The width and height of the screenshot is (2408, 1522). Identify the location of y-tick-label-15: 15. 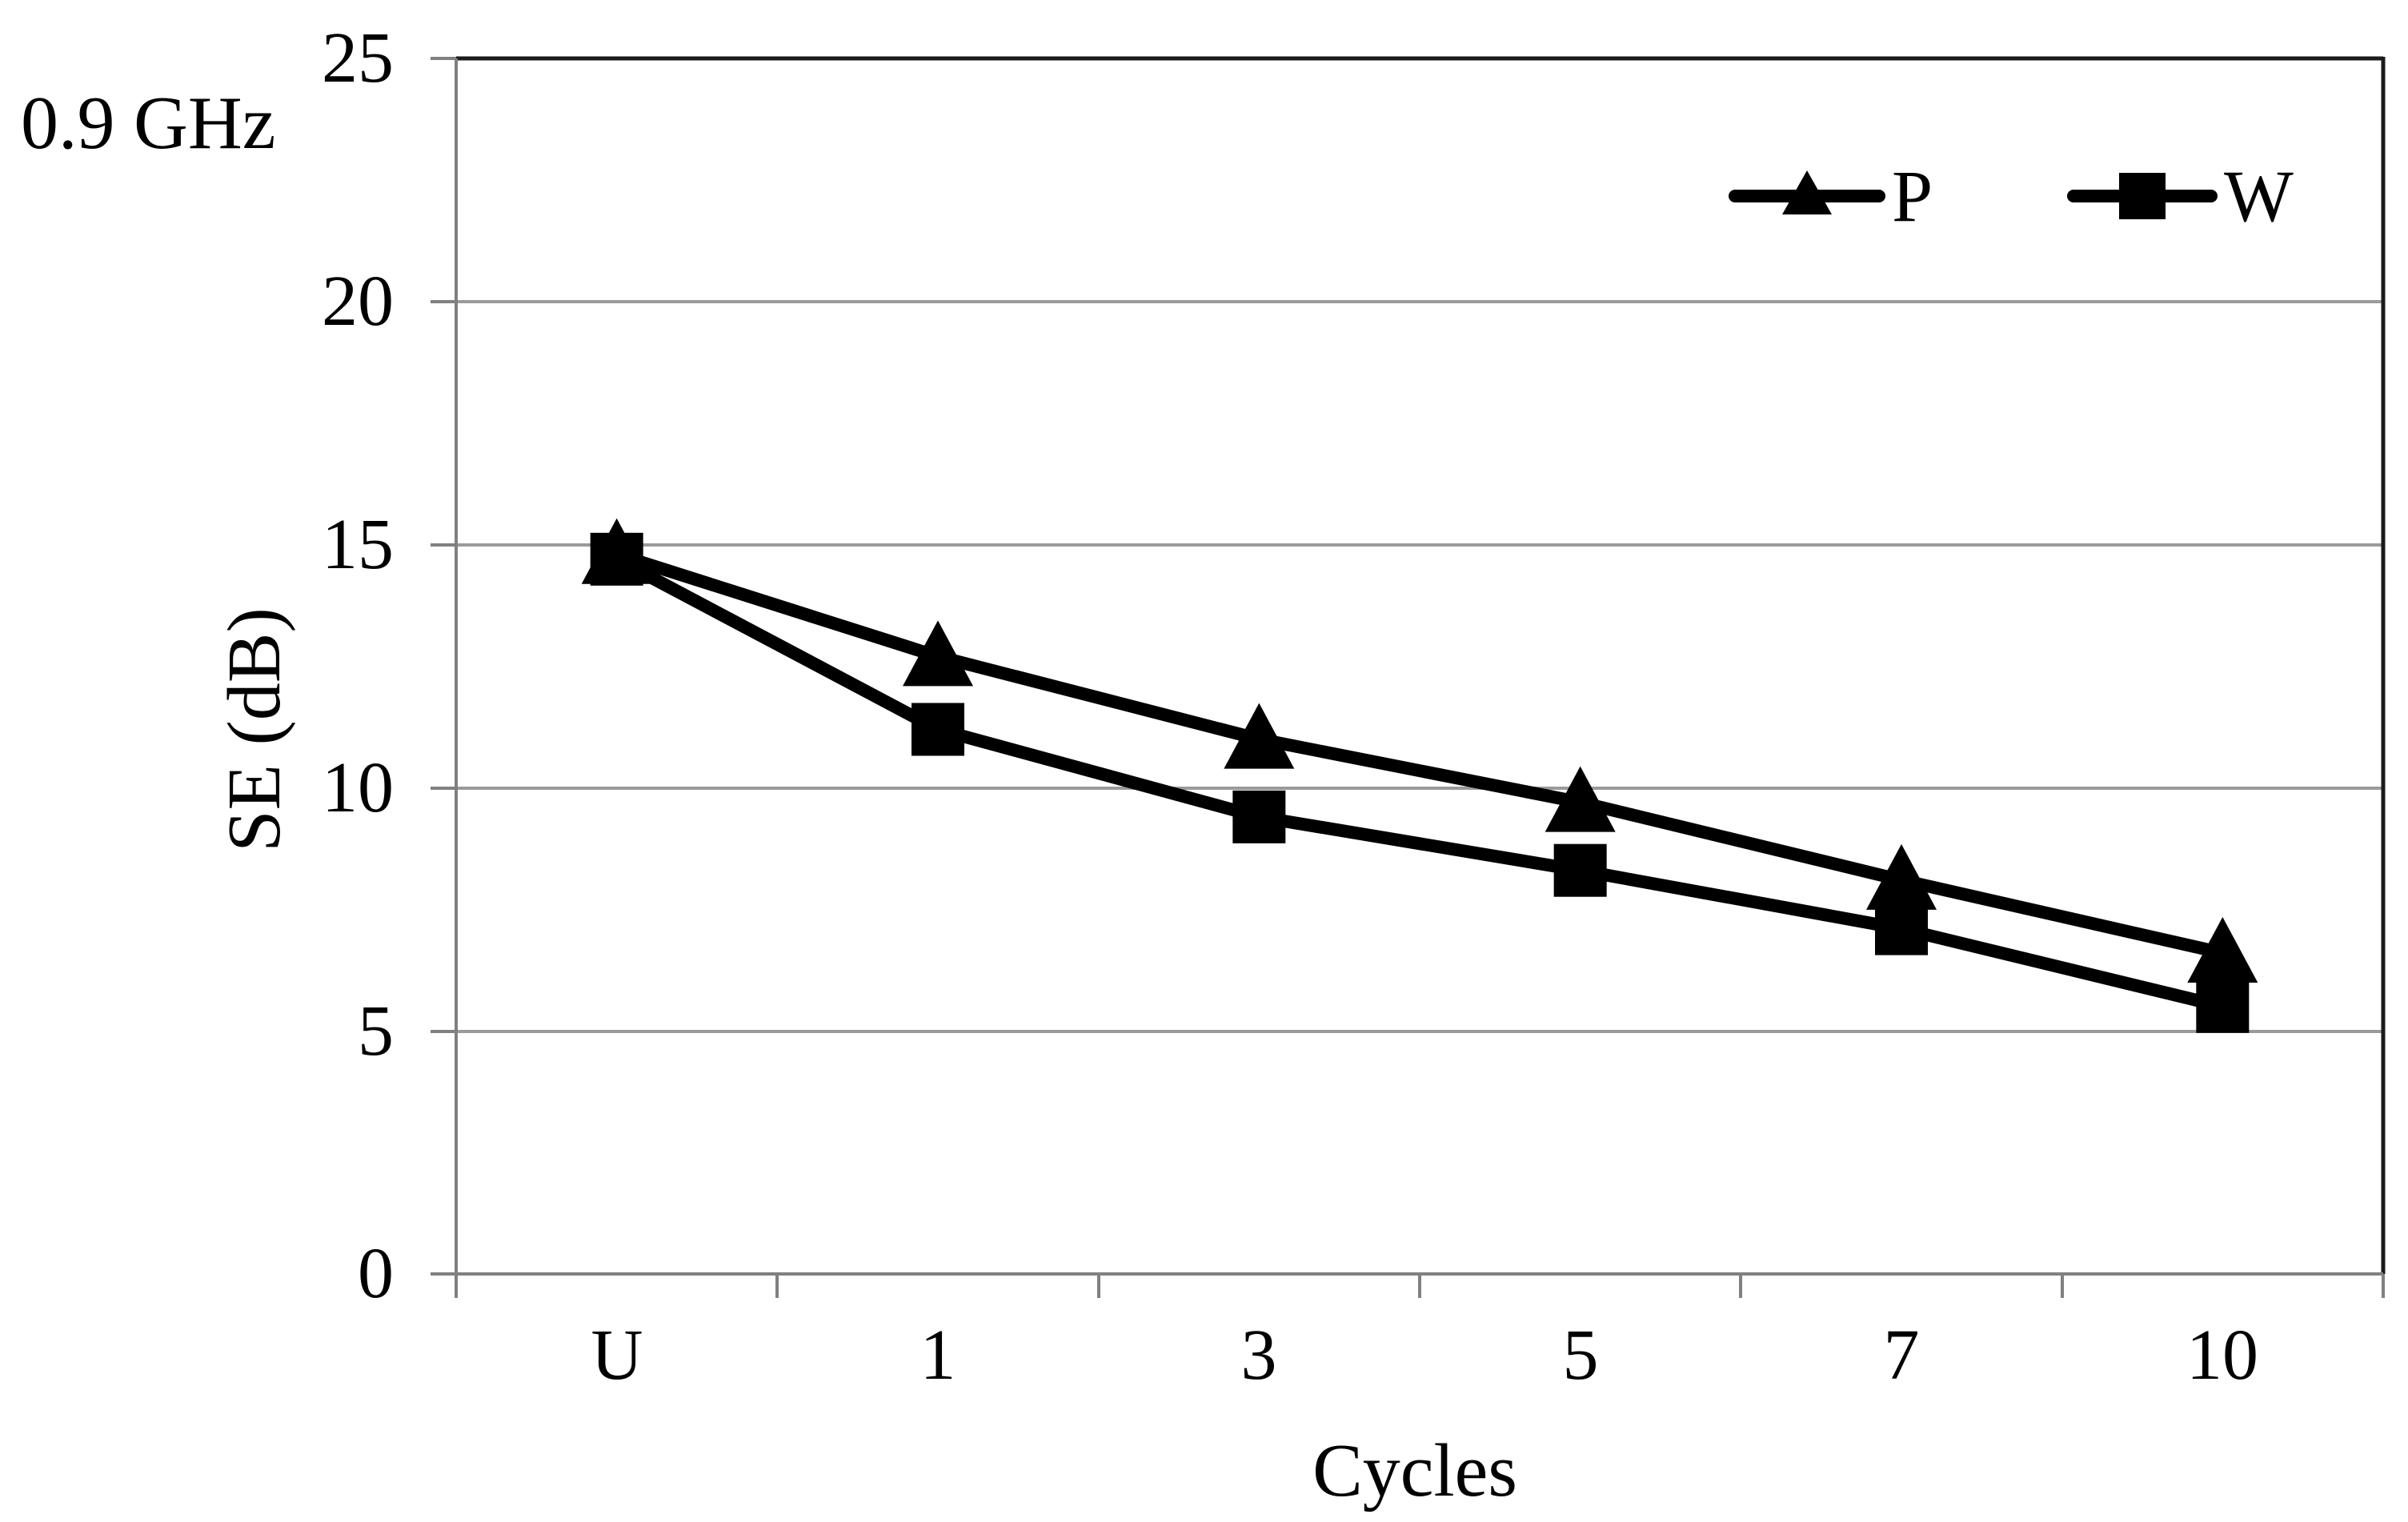
(358, 544).